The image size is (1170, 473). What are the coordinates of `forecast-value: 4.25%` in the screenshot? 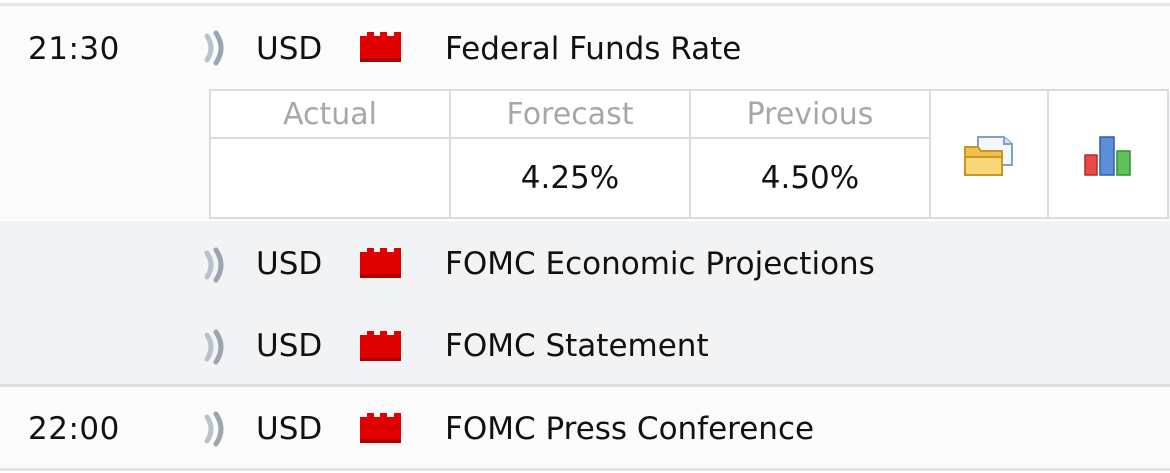 It's located at (570, 178).